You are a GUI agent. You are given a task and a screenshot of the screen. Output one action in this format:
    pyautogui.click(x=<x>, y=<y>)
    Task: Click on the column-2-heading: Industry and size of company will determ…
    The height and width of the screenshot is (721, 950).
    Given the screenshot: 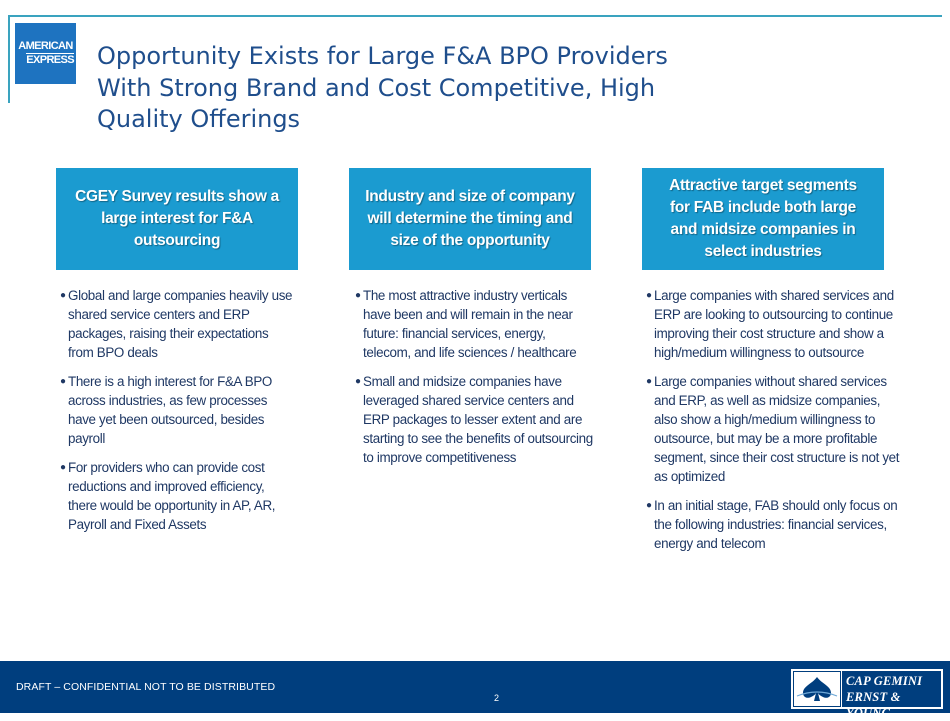 What is the action you would take?
    pyautogui.click(x=470, y=218)
    